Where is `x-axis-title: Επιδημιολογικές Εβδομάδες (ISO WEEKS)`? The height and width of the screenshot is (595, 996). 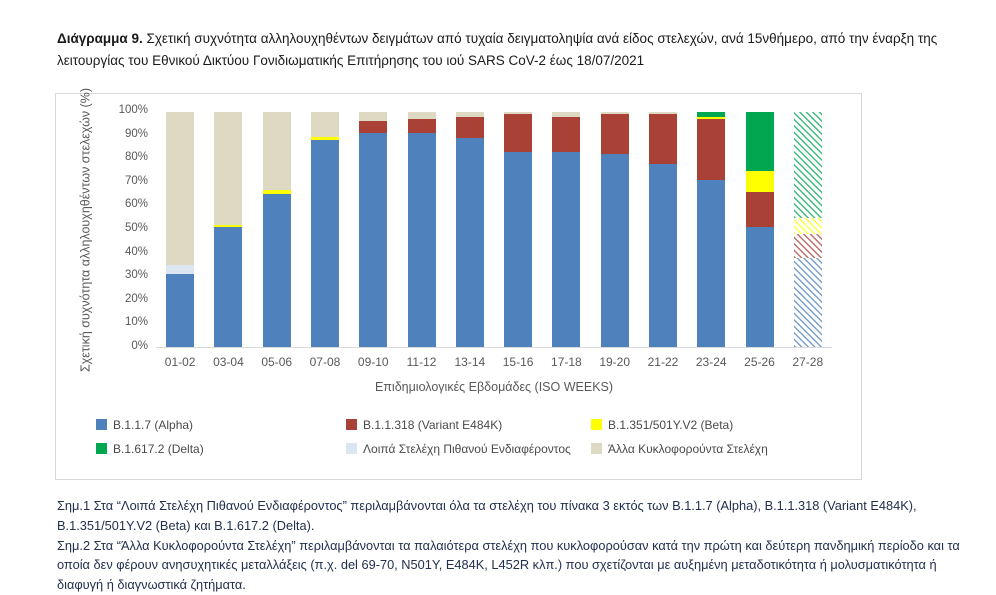 x-axis-title: Επιδημιολογικές Εβδομάδες (ISO WEEKS) is located at coordinates (494, 387).